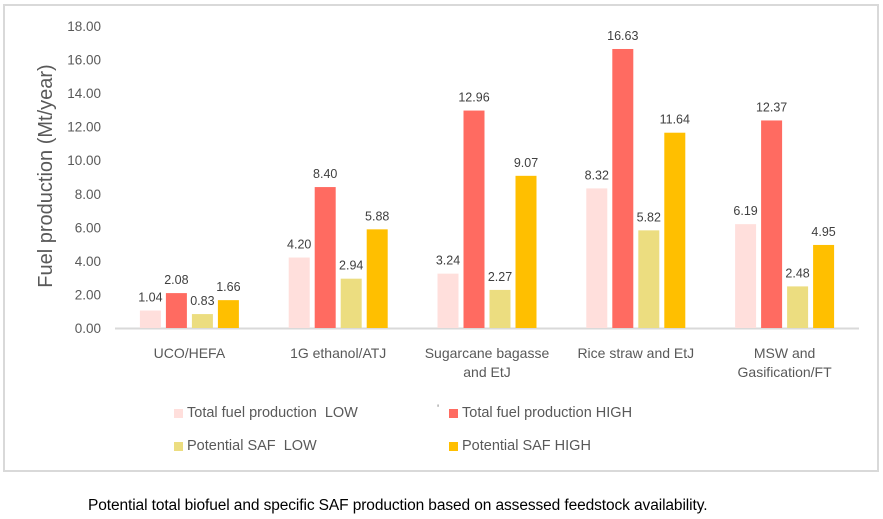 Image resolution: width=883 pixels, height=519 pixels. What do you see at coordinates (228, 287) in the screenshot?
I see `data-label: 1.66` at bounding box center [228, 287].